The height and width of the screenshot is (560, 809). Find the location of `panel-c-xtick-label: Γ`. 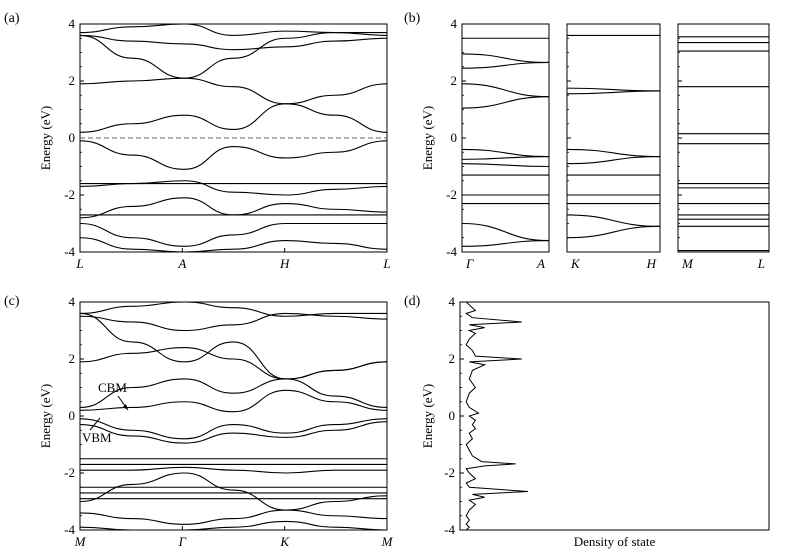

panel-c-xtick-label: Γ is located at coordinates (182, 541).